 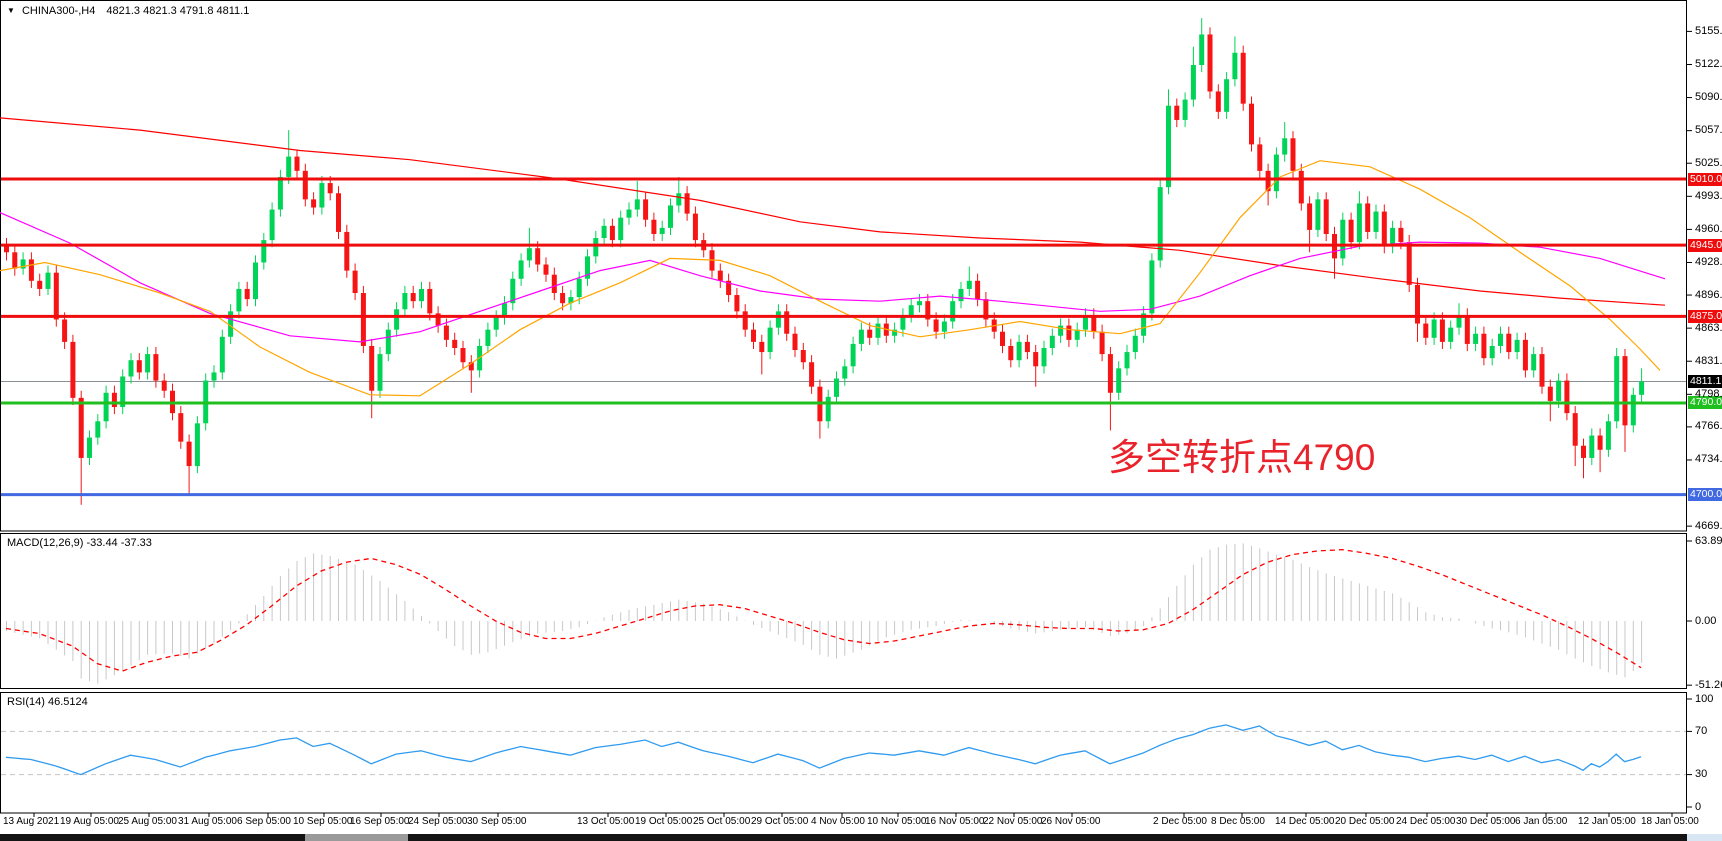 I want to click on time-tick-label: 25 Aug 05:00, so click(x=147, y=821).